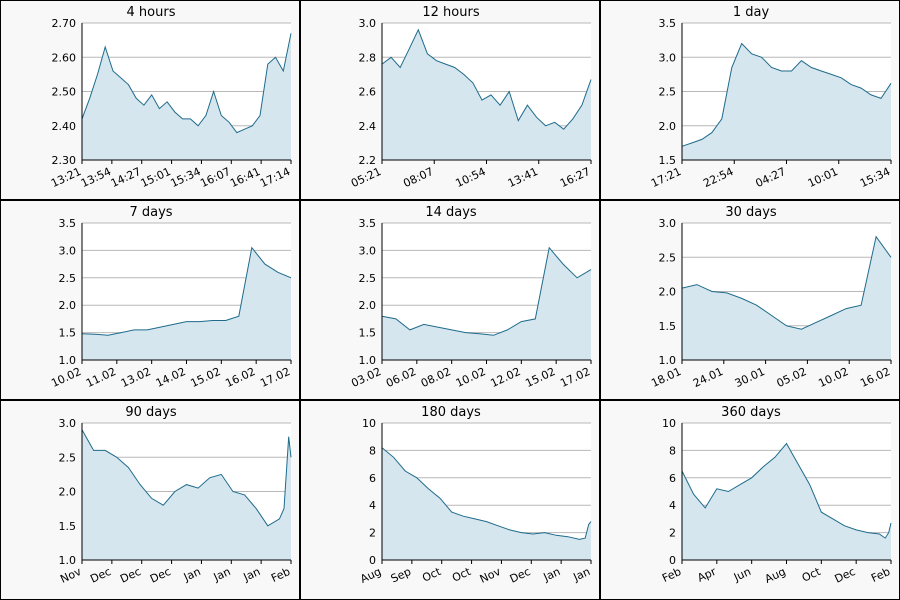  I want to click on chart-title: 30 days, so click(751, 212).